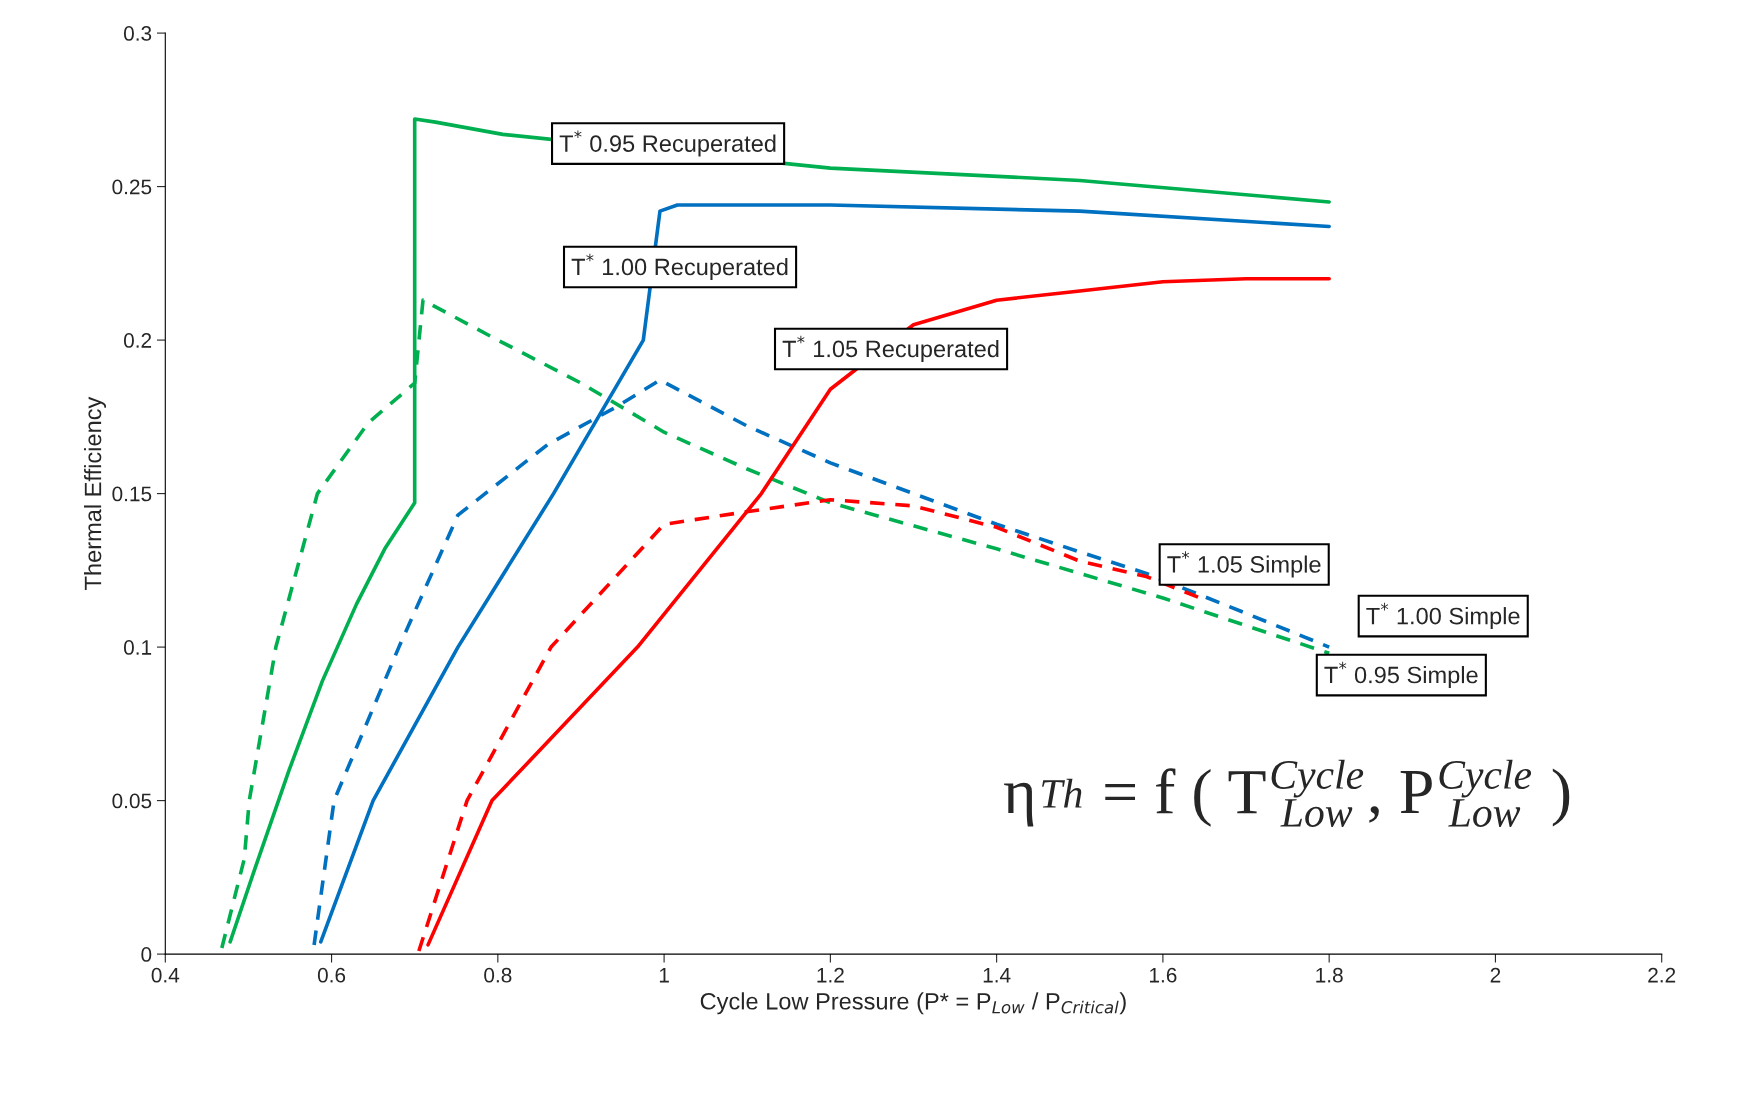 The image size is (1740, 1103). What do you see at coordinates (1662, 975) in the screenshot?
I see `x-tick-label: 2.2` at bounding box center [1662, 975].